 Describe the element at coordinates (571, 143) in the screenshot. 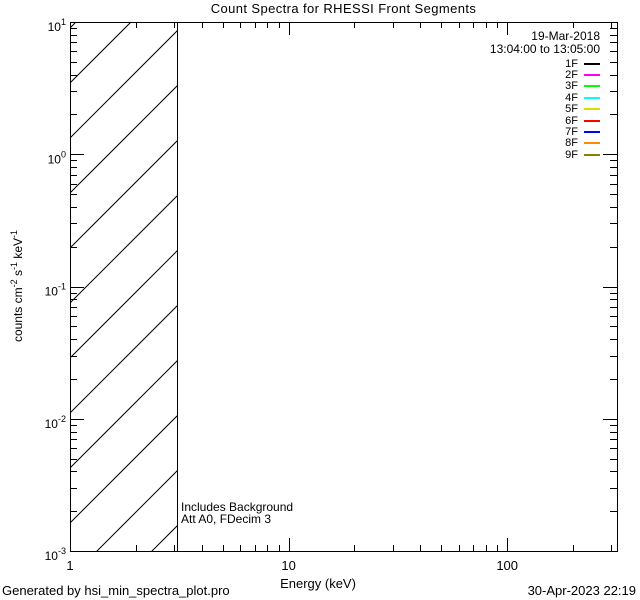

I see `legend-entry-label: 8F` at that location.